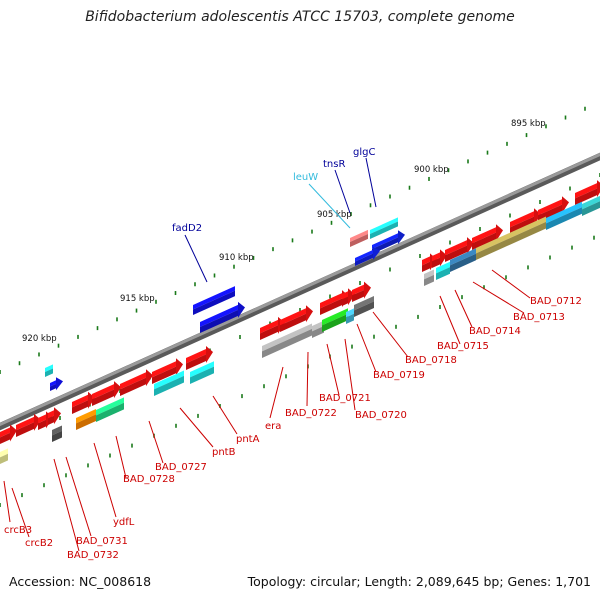 The image size is (600, 600). What do you see at coordinates (305, 177) in the screenshot?
I see `gene-label-leuW: leuW` at bounding box center [305, 177].